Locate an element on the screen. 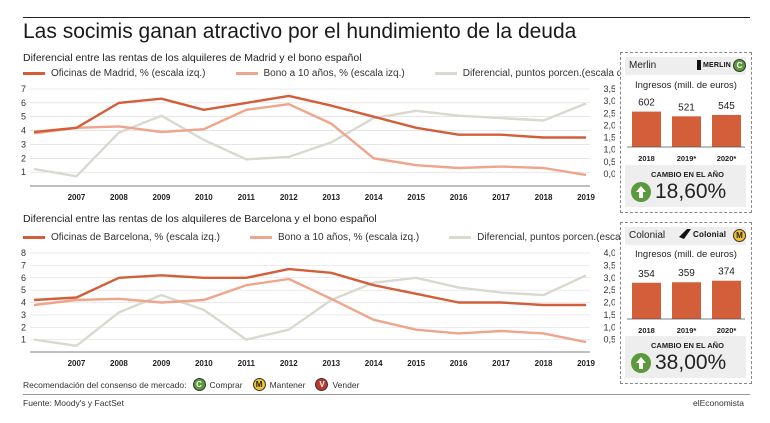  y-tick-right: 2,5 is located at coordinates (609, 290).